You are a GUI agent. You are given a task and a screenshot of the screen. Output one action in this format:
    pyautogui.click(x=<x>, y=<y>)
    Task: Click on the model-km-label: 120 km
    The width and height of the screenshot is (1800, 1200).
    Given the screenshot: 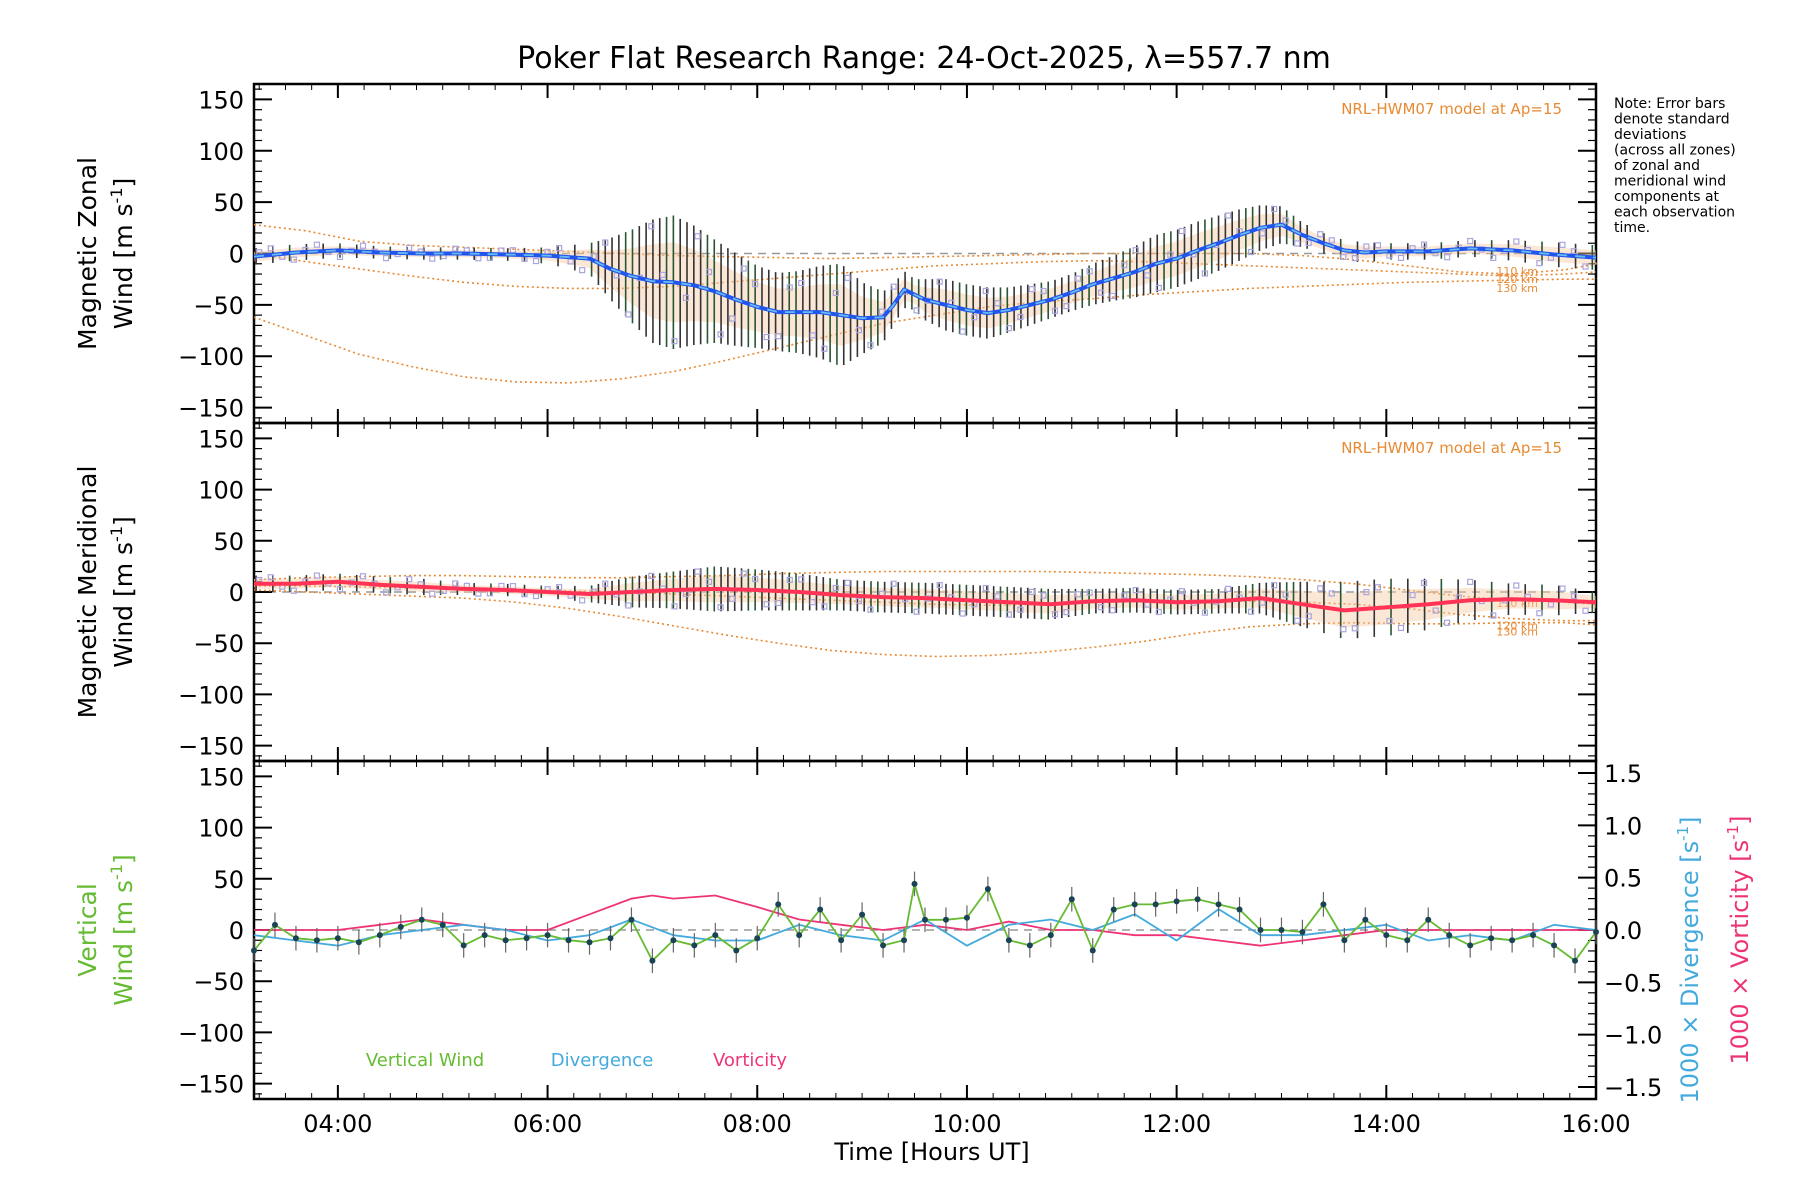 What is the action you would take?
    pyautogui.click(x=1517, y=626)
    